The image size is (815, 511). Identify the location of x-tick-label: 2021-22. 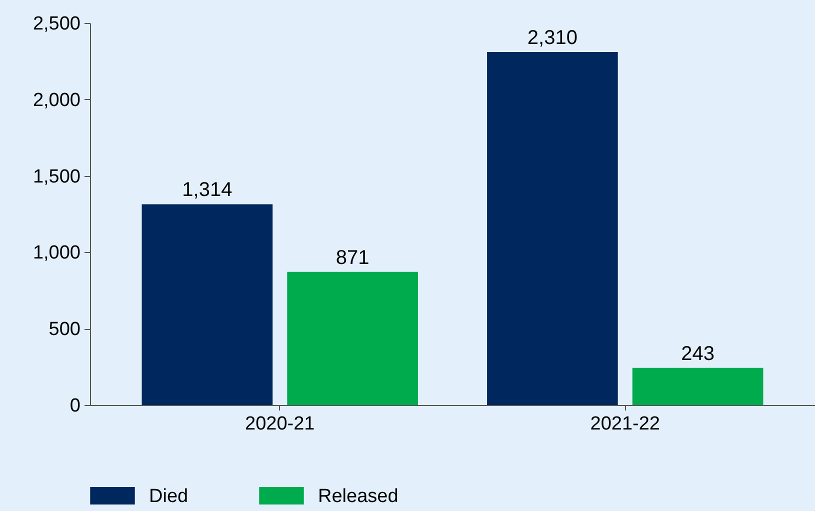
(625, 424).